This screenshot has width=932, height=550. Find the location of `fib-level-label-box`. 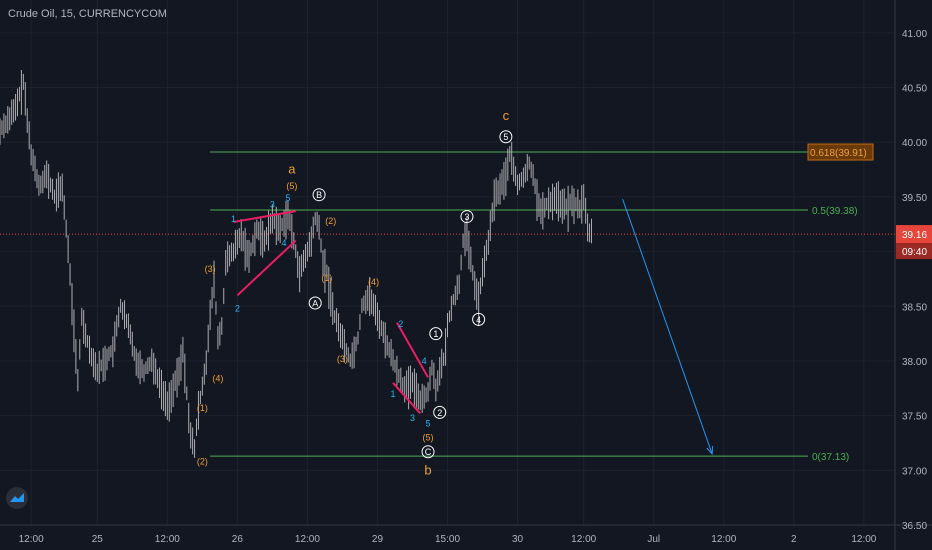

fib-level-label-box is located at coordinates (840, 152).